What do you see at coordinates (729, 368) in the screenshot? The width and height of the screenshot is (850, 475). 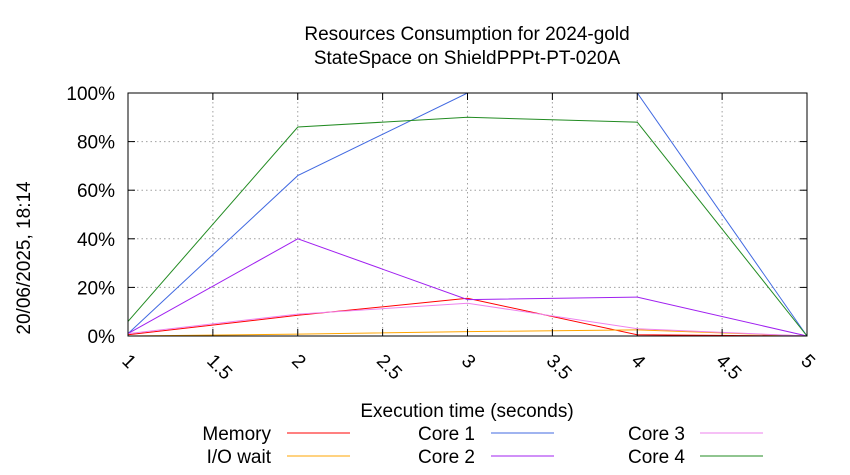 I see `x-tick-label: 4.5` at bounding box center [729, 368].